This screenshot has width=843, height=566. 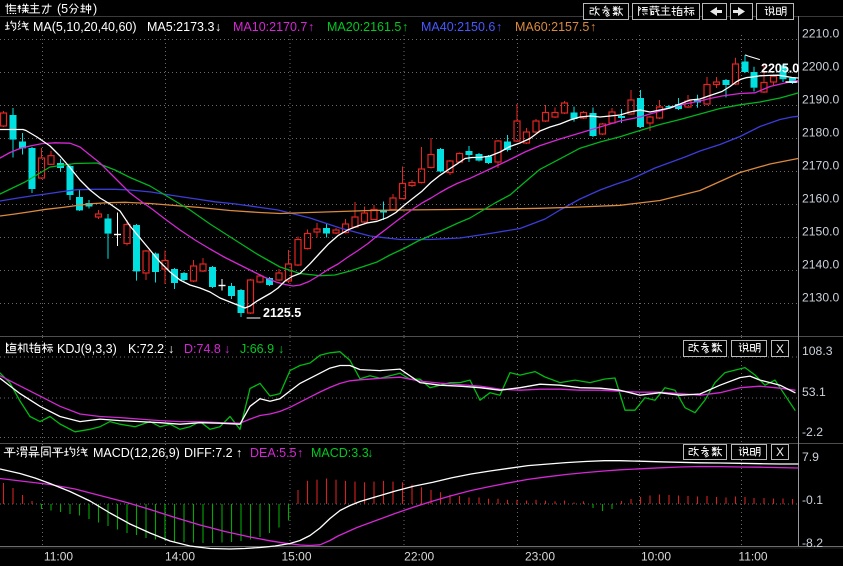 What do you see at coordinates (552, 27) in the screenshot?
I see `svg-text: MA60:2157.5` at bounding box center [552, 27].